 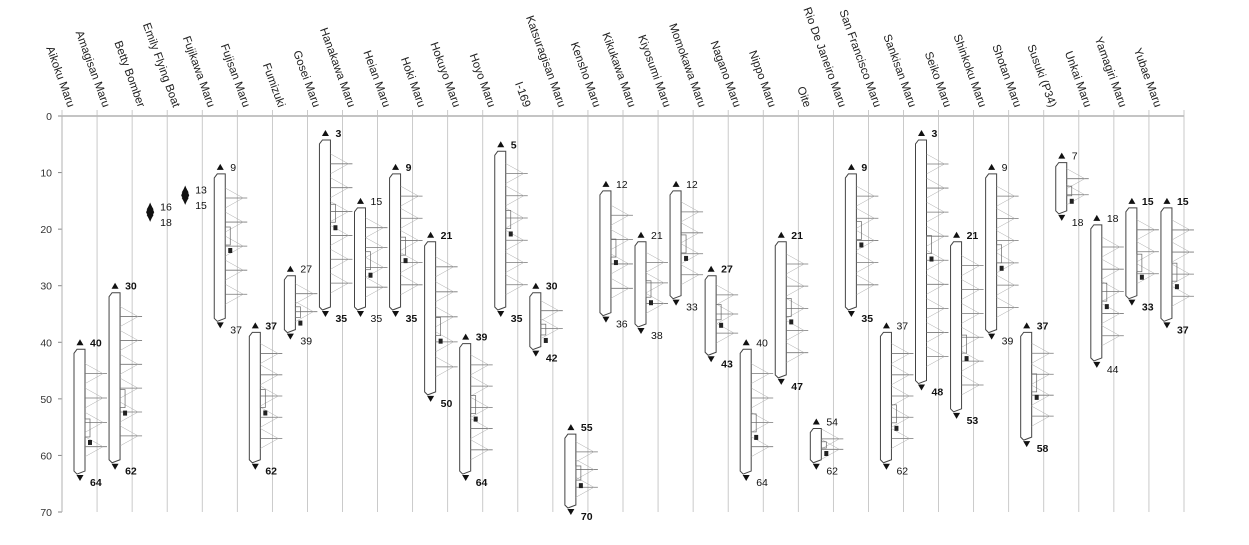 I want to click on max-depth-label: 15, so click(x=201, y=206).